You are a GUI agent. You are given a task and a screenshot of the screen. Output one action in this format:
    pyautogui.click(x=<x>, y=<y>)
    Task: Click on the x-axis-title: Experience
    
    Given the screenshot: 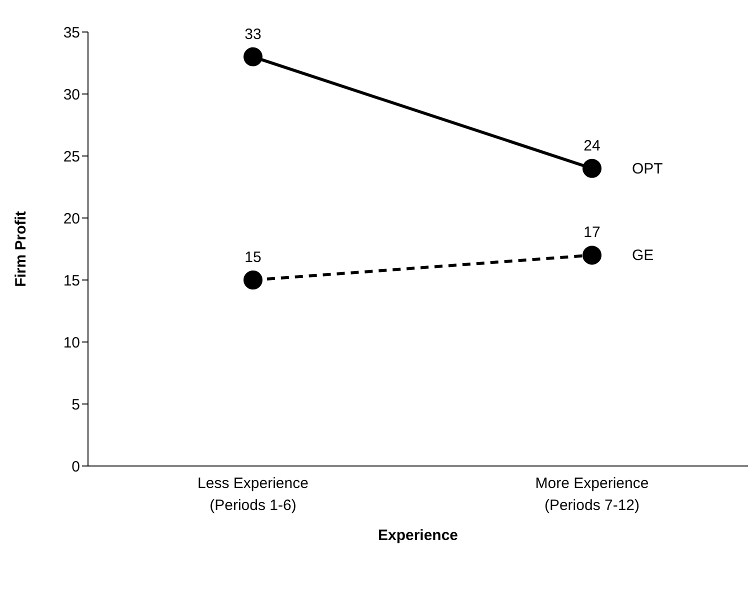 What is the action you would take?
    pyautogui.click(x=418, y=535)
    